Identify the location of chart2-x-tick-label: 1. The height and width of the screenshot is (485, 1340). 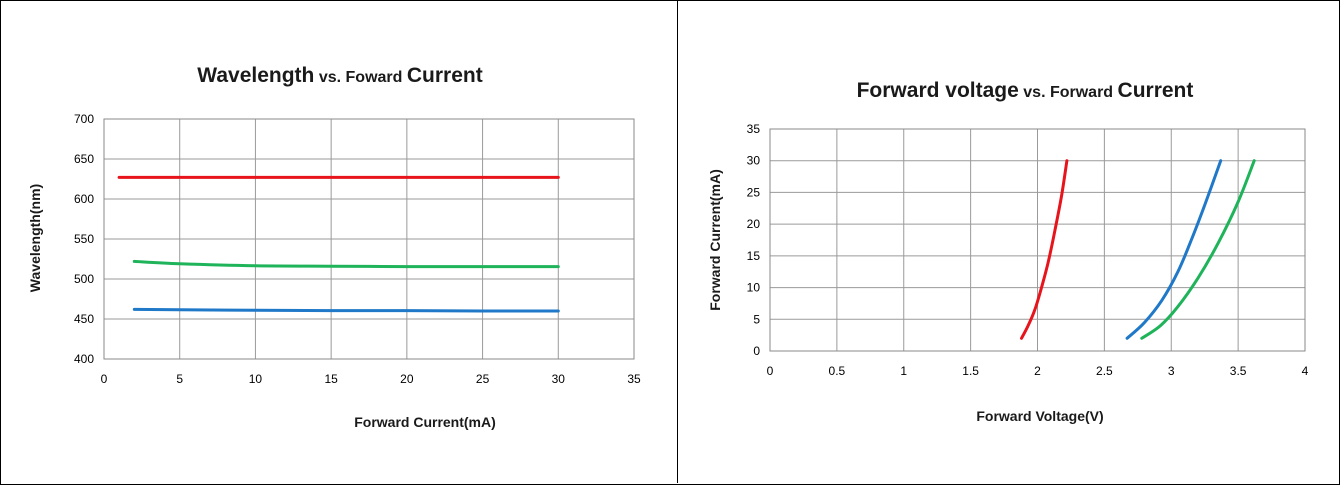
(903, 371).